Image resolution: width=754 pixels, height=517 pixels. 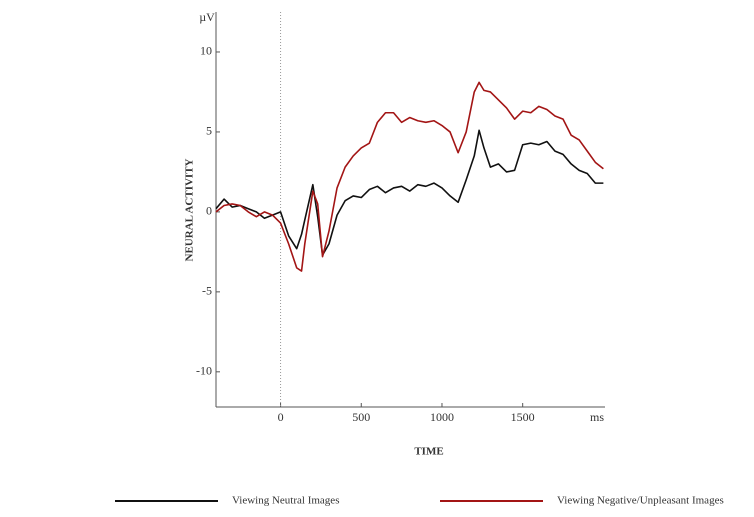 I want to click on series-line, so click(x=409, y=192).